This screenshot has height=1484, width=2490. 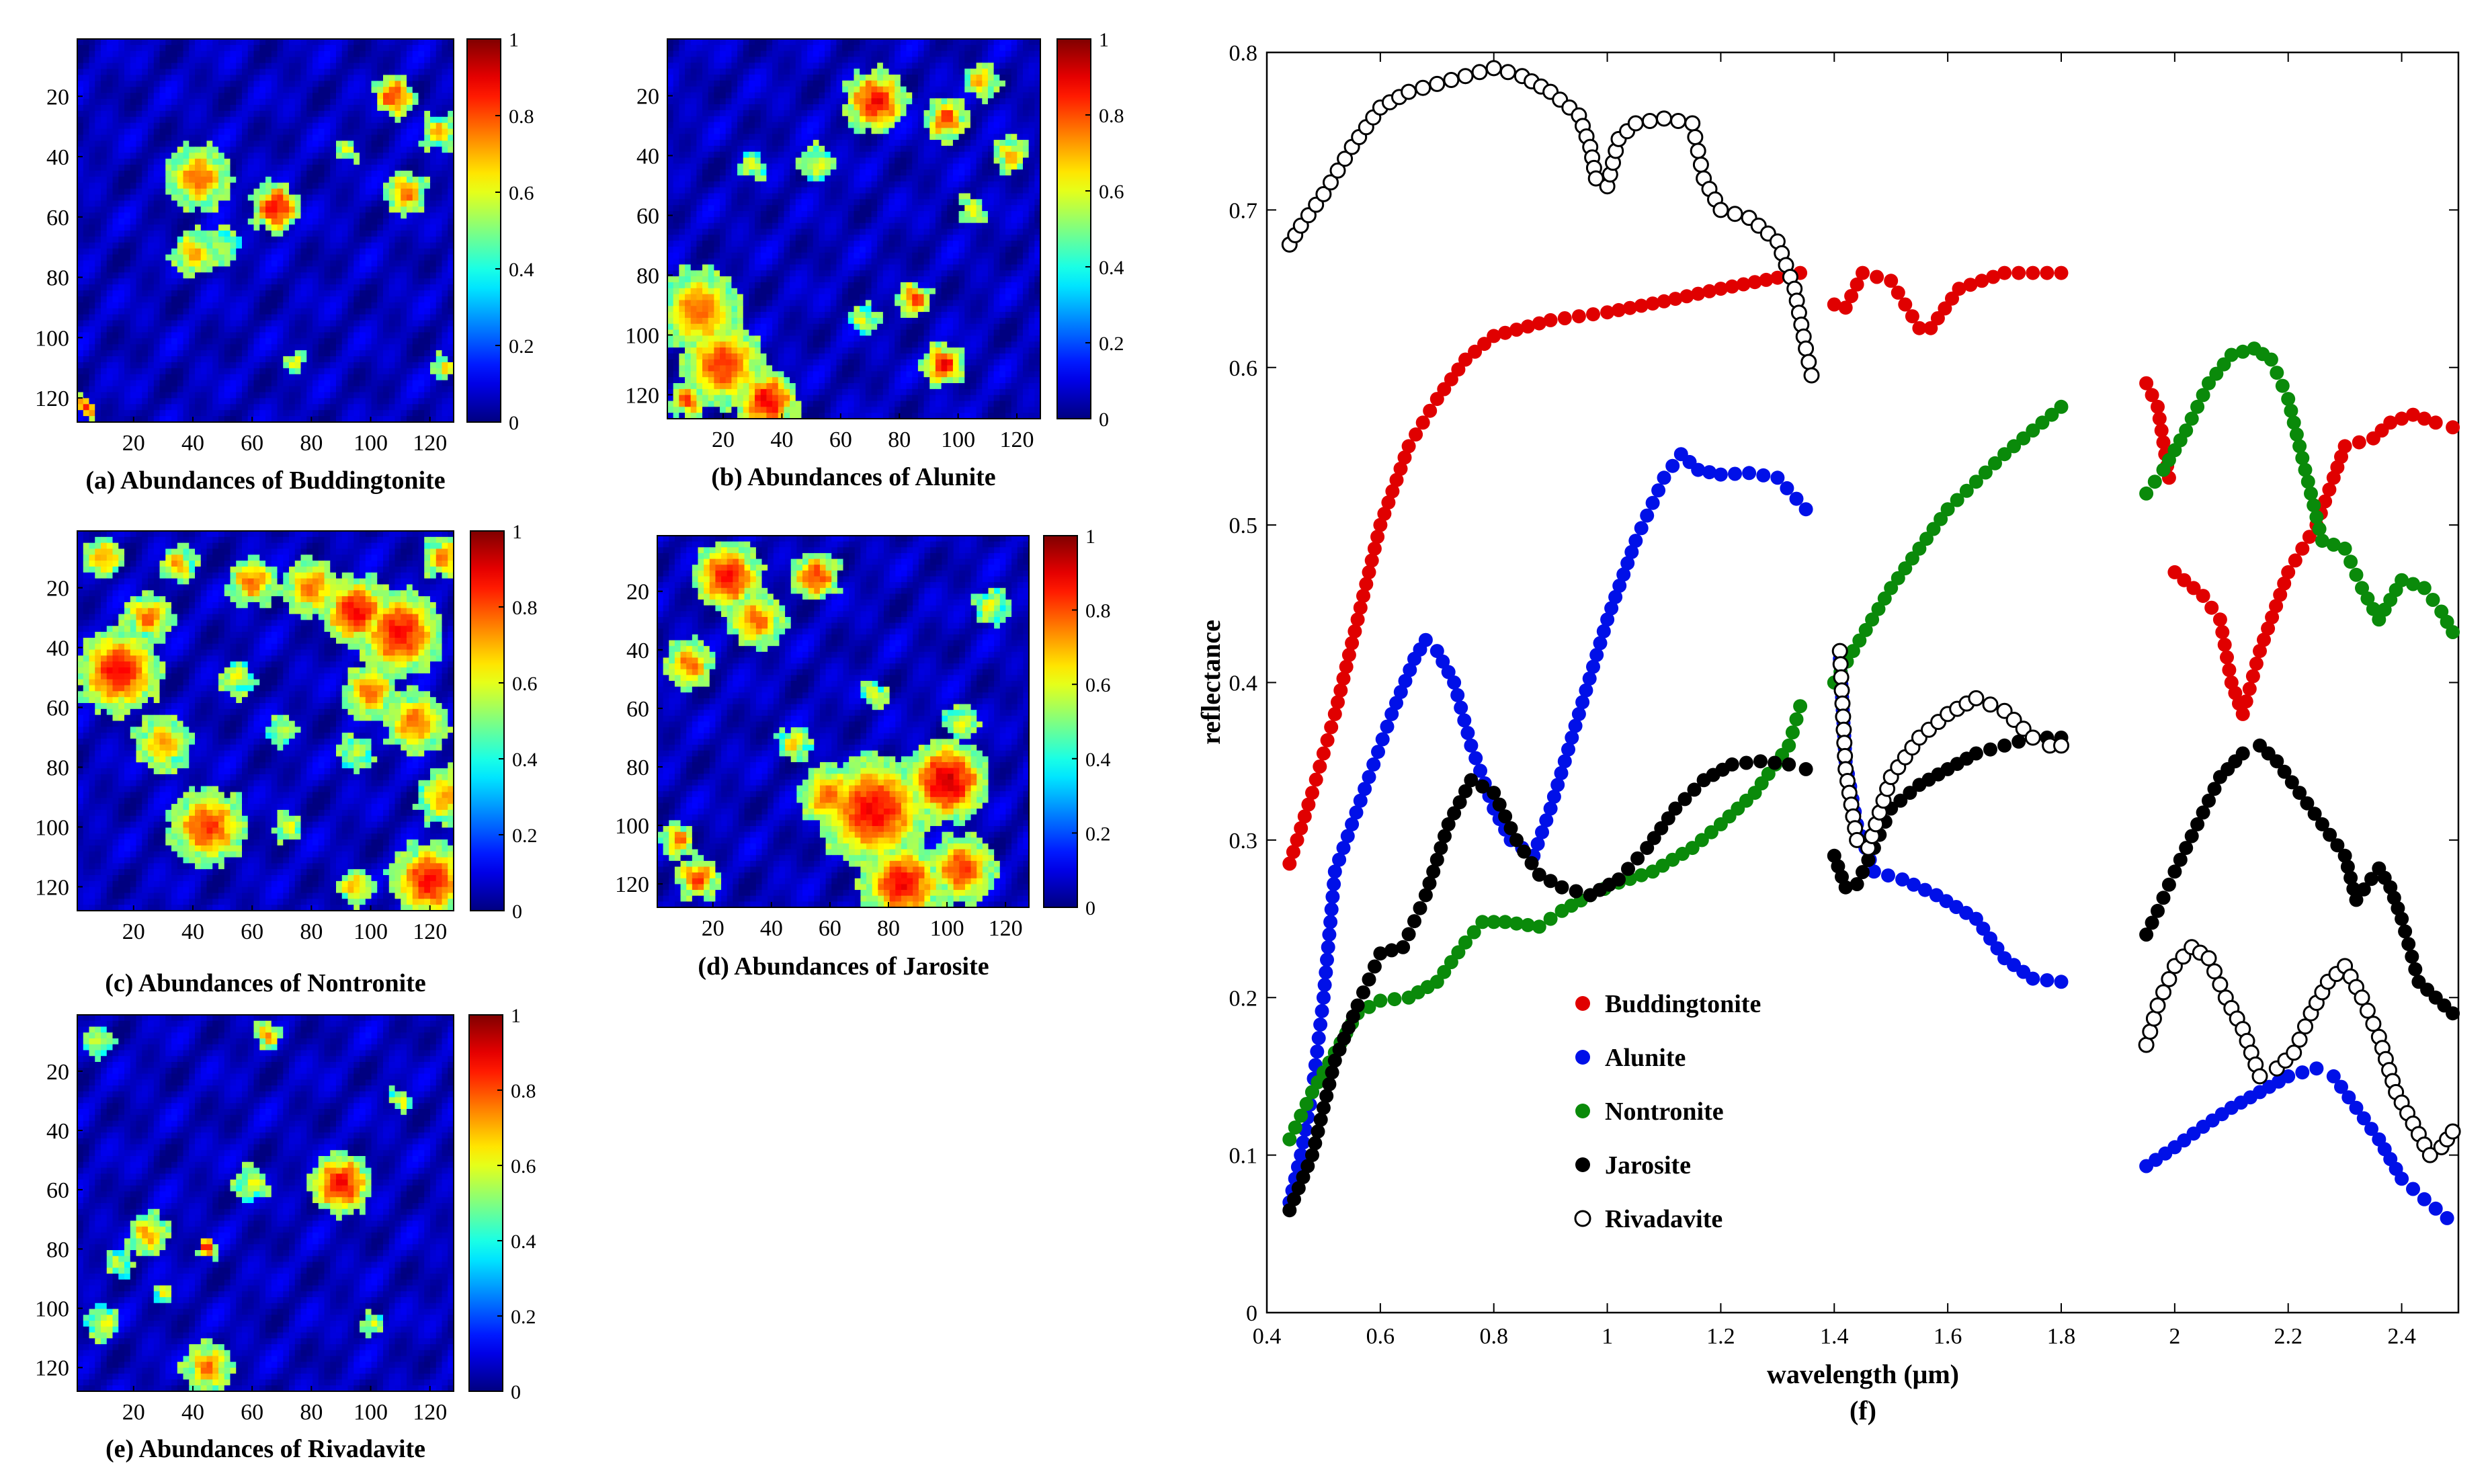 I want to click on y-tick-label: 120, so click(x=52, y=398).